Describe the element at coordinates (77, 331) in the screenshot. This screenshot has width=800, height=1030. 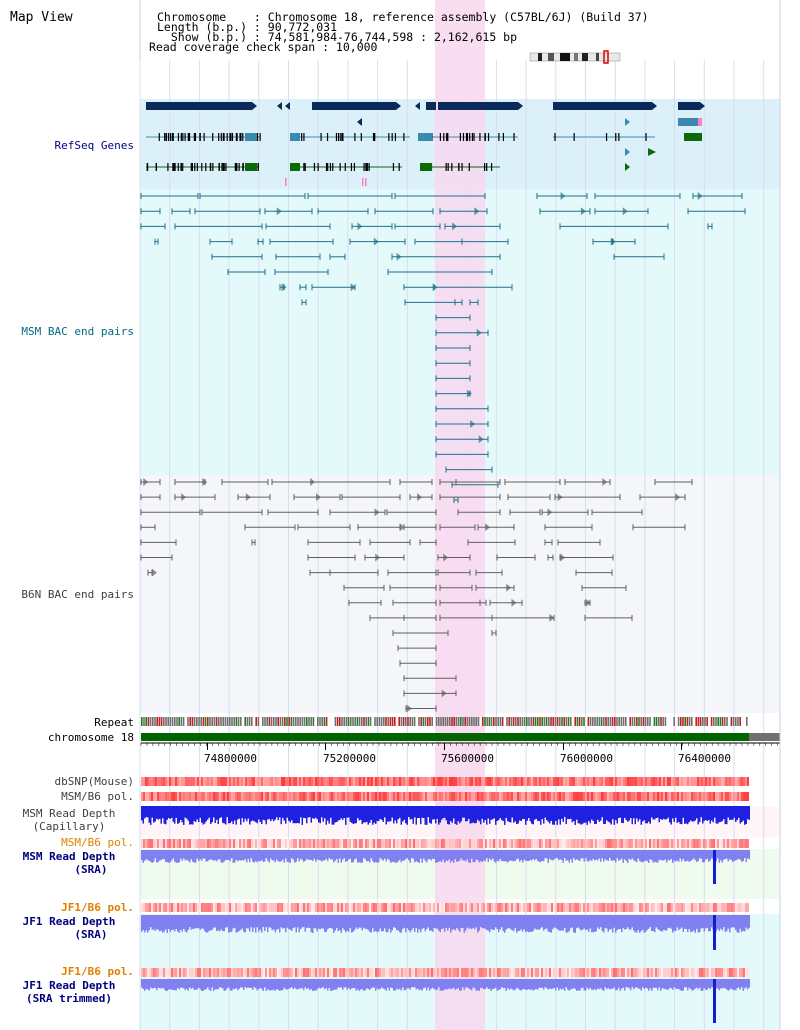
I see `msm-bac-label: MSM BAC end pairs` at that location.